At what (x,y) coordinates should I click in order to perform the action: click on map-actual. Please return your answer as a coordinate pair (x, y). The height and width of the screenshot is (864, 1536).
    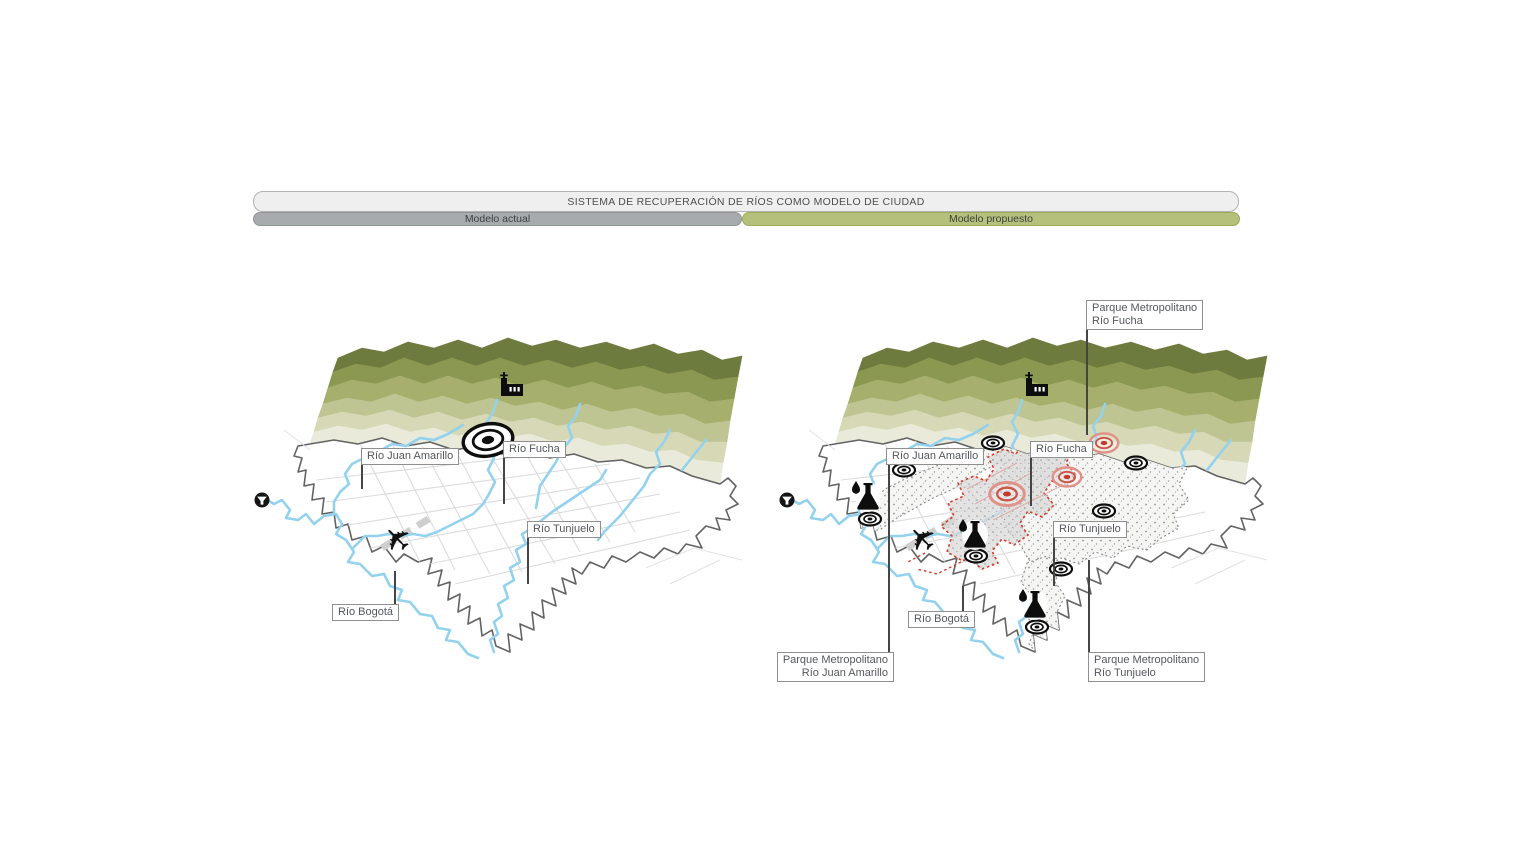
    Looking at the image, I should click on (499, 498).